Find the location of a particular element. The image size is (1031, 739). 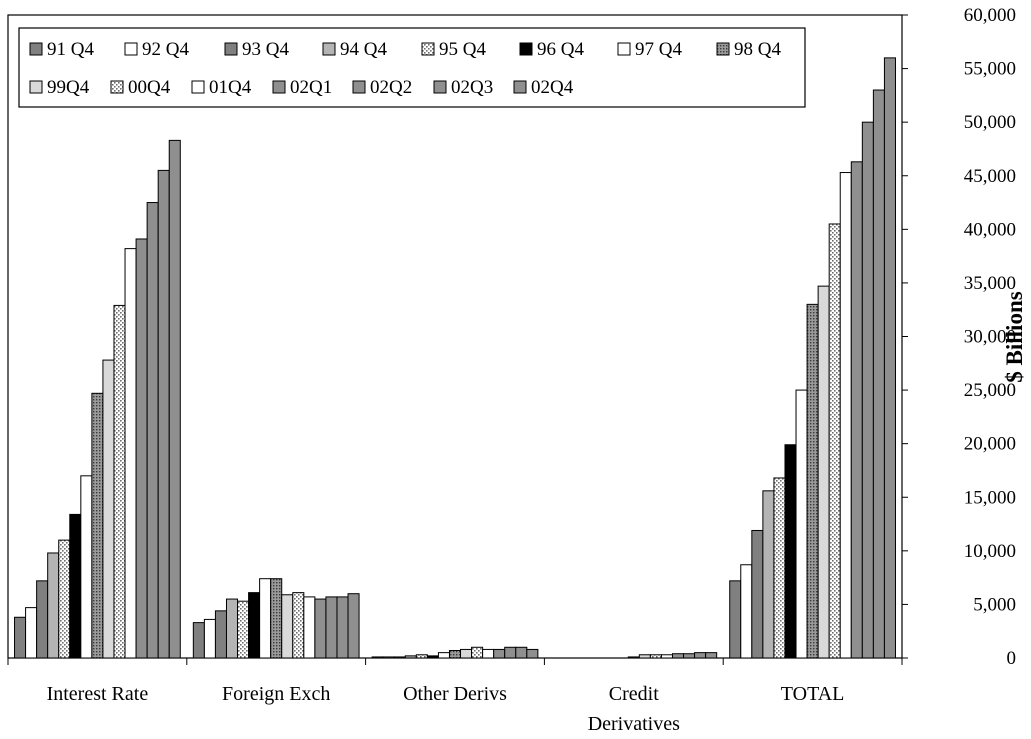

legend-label: 94 Q4 is located at coordinates (363, 49).